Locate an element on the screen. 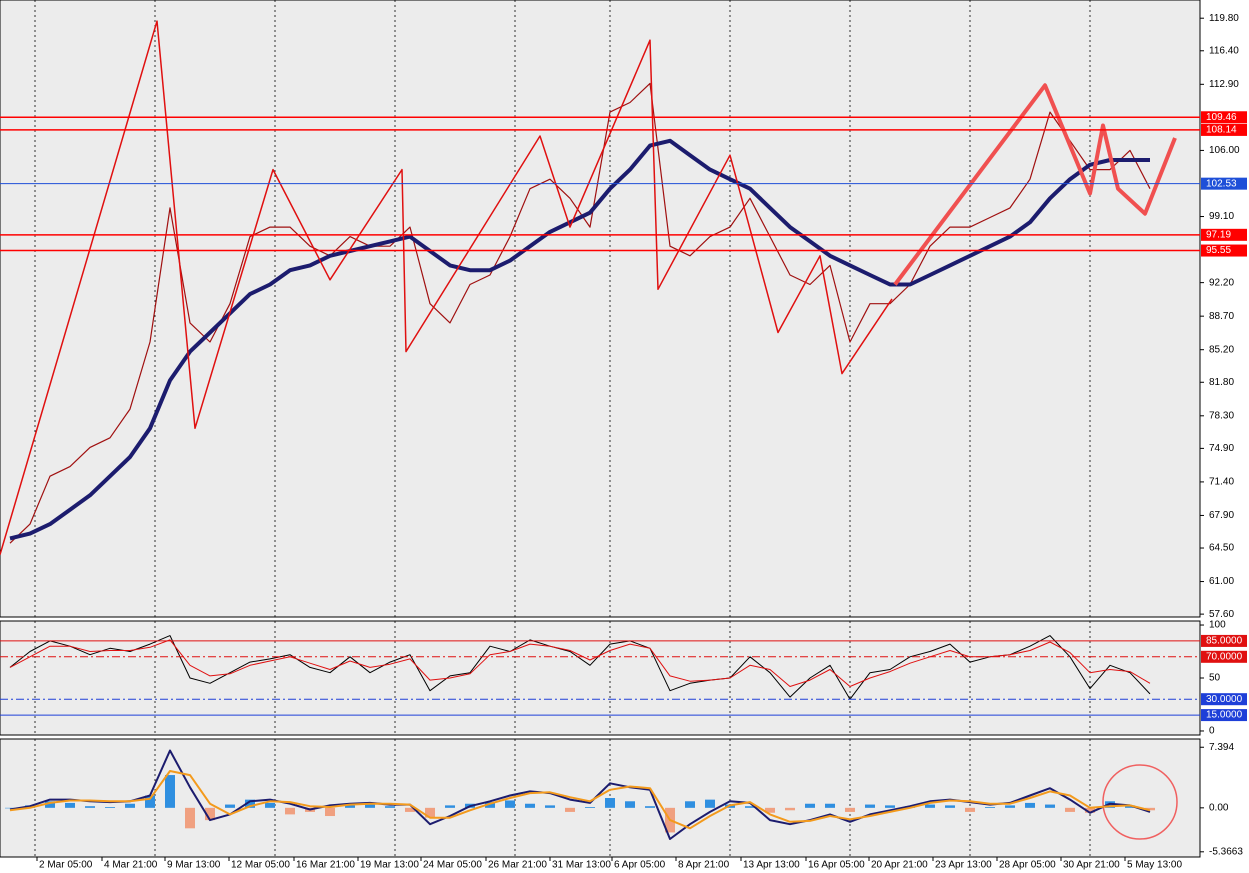 Image resolution: width=1249 pixels, height=873 pixels. x-tick-label: 31 Mar 13:00 is located at coordinates (581, 865).